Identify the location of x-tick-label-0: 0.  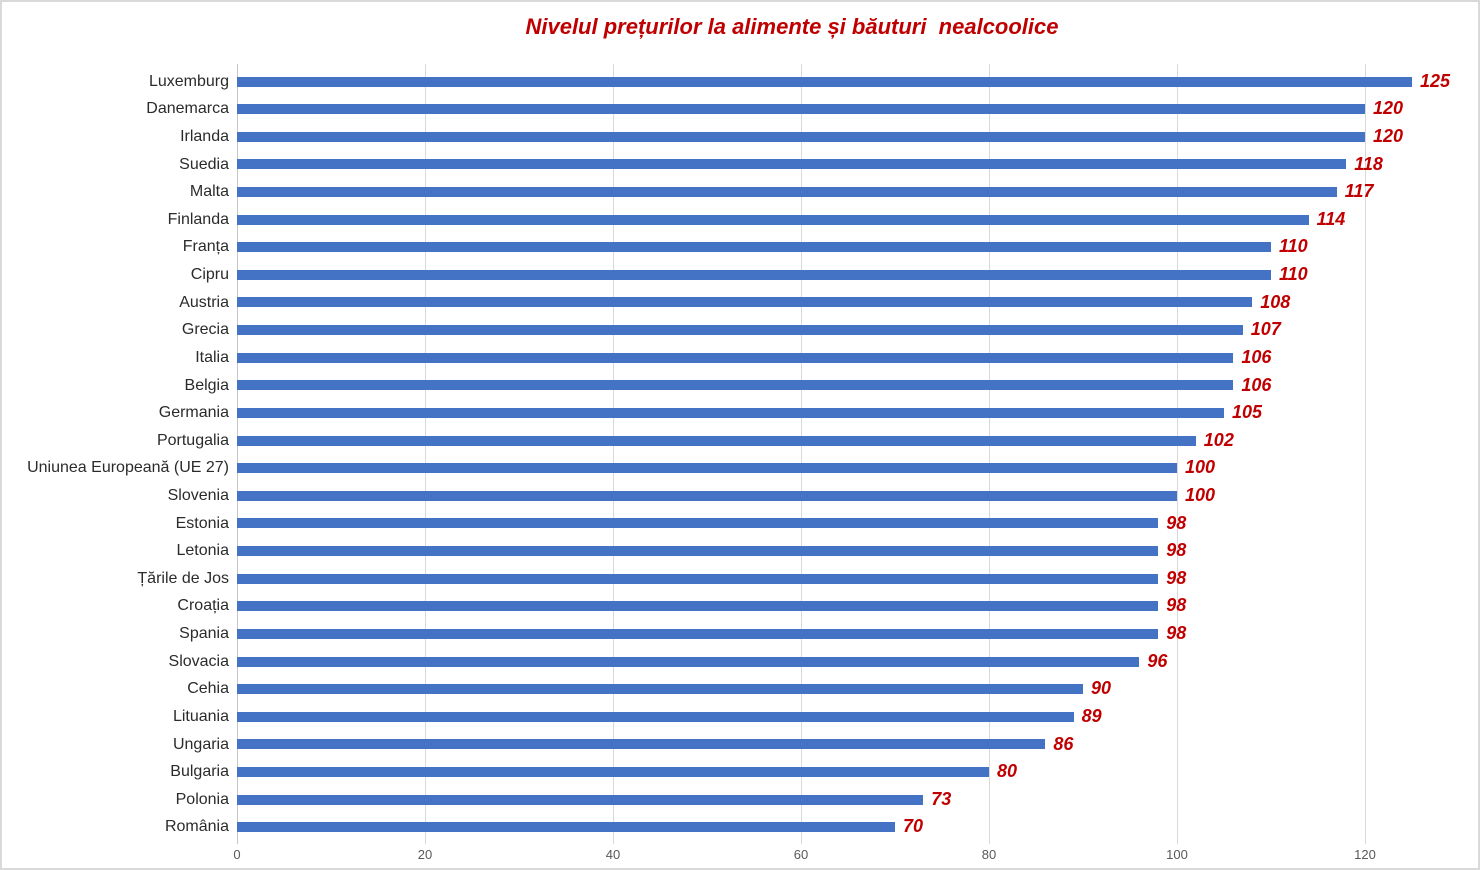
(237, 854).